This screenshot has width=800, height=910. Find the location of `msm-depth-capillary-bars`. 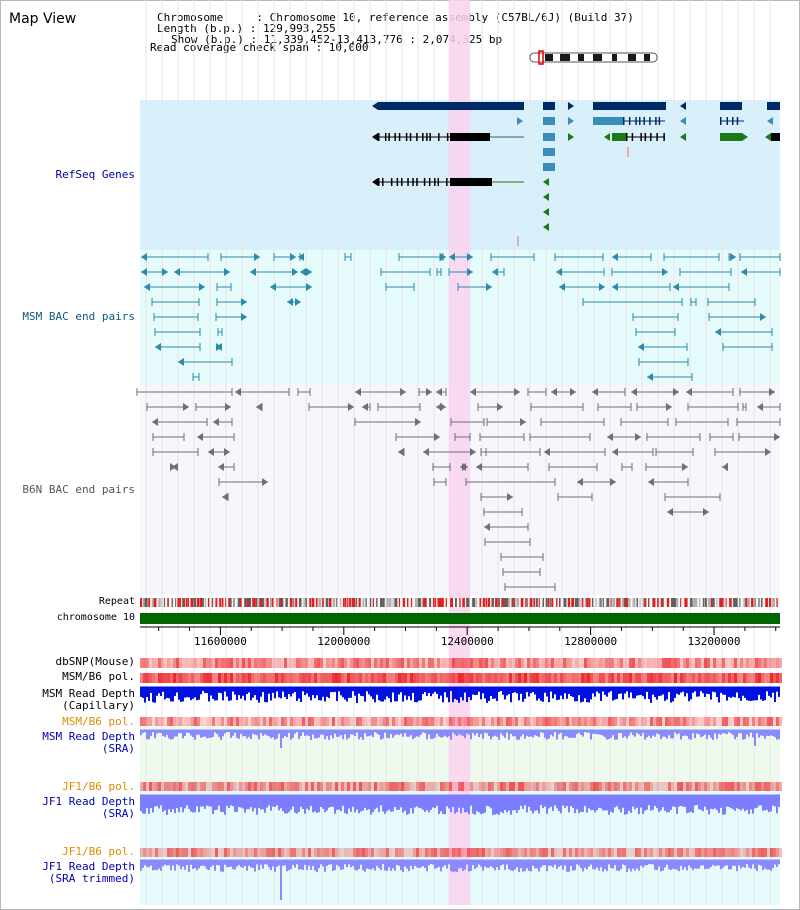

msm-depth-capillary-bars is located at coordinates (460, 694).